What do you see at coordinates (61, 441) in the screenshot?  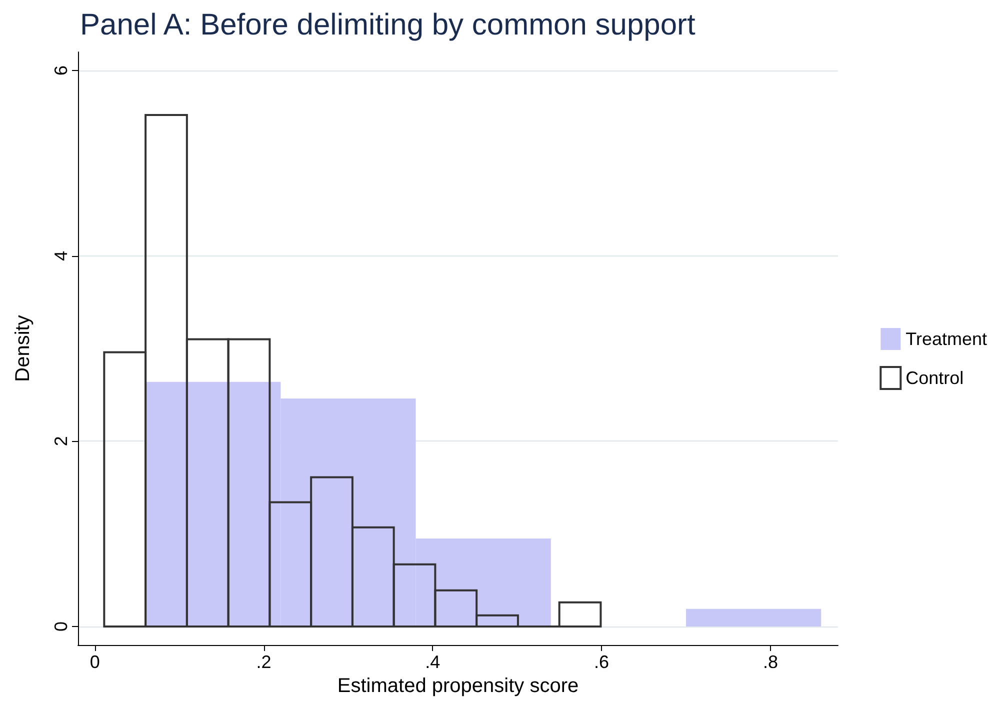 I see `y-tick-label: 2` at bounding box center [61, 441].